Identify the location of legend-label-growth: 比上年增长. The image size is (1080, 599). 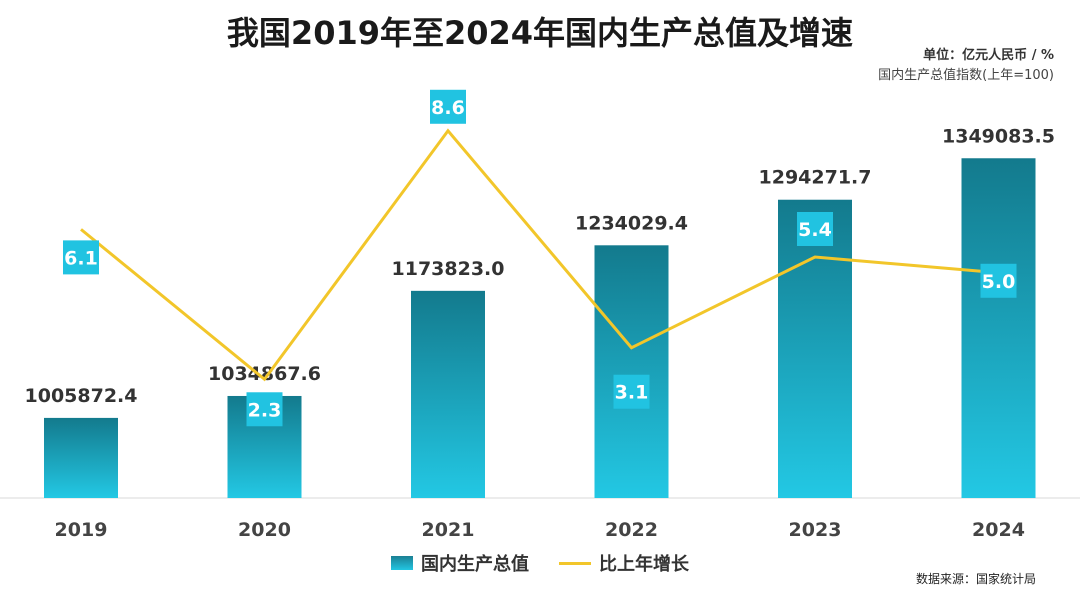
(644, 564).